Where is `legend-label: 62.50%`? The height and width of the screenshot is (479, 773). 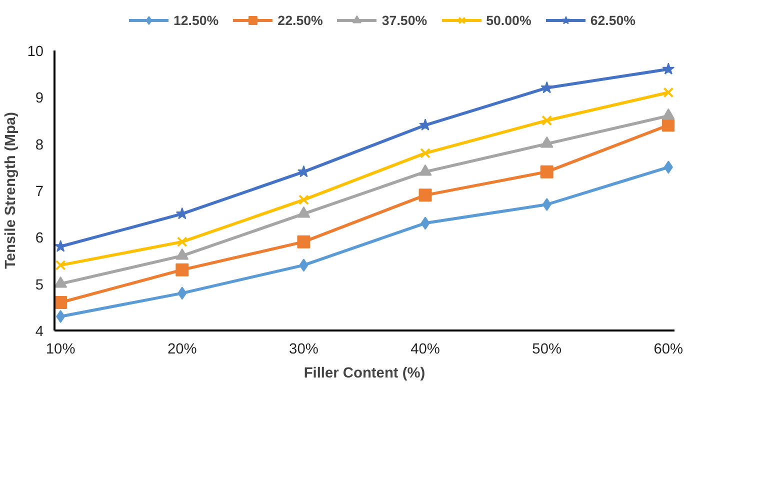
legend-label: 62.50% is located at coordinates (613, 20).